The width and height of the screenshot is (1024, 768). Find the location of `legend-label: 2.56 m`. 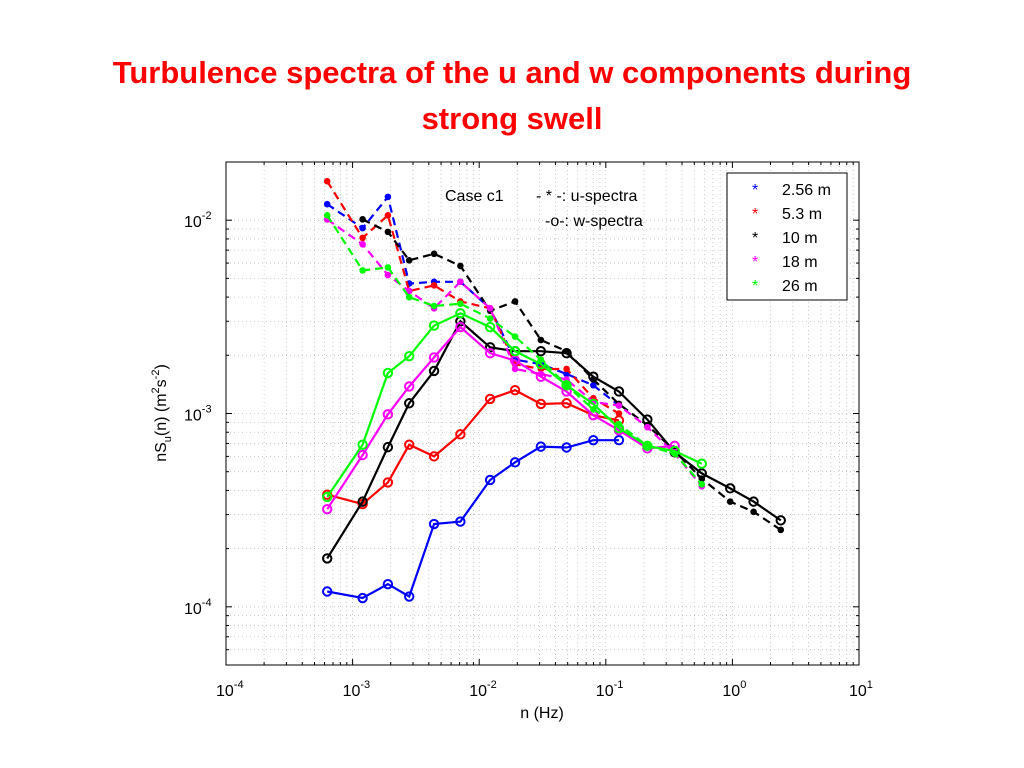

legend-label: 2.56 m is located at coordinates (806, 190).